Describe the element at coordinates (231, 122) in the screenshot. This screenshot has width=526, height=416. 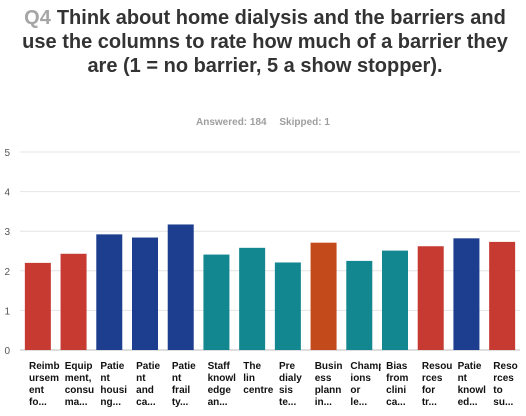
I see `answered-count: Answered: 184` at that location.